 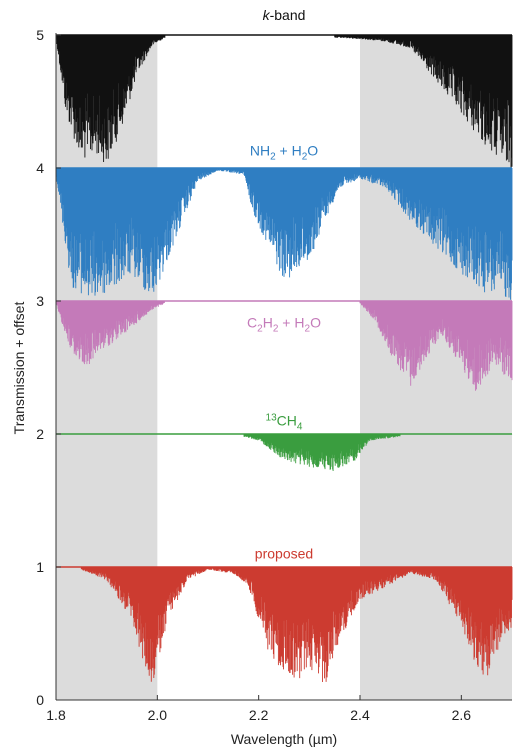 What do you see at coordinates (40, 567) in the screenshot?
I see `y-tick-label-1: 1` at bounding box center [40, 567].